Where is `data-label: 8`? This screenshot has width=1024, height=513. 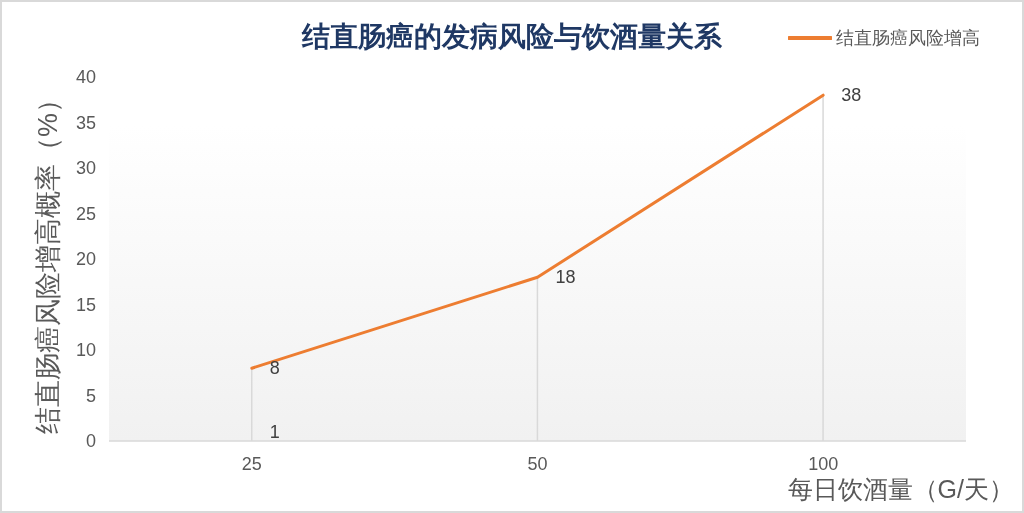 data-label: 8 is located at coordinates (274, 368).